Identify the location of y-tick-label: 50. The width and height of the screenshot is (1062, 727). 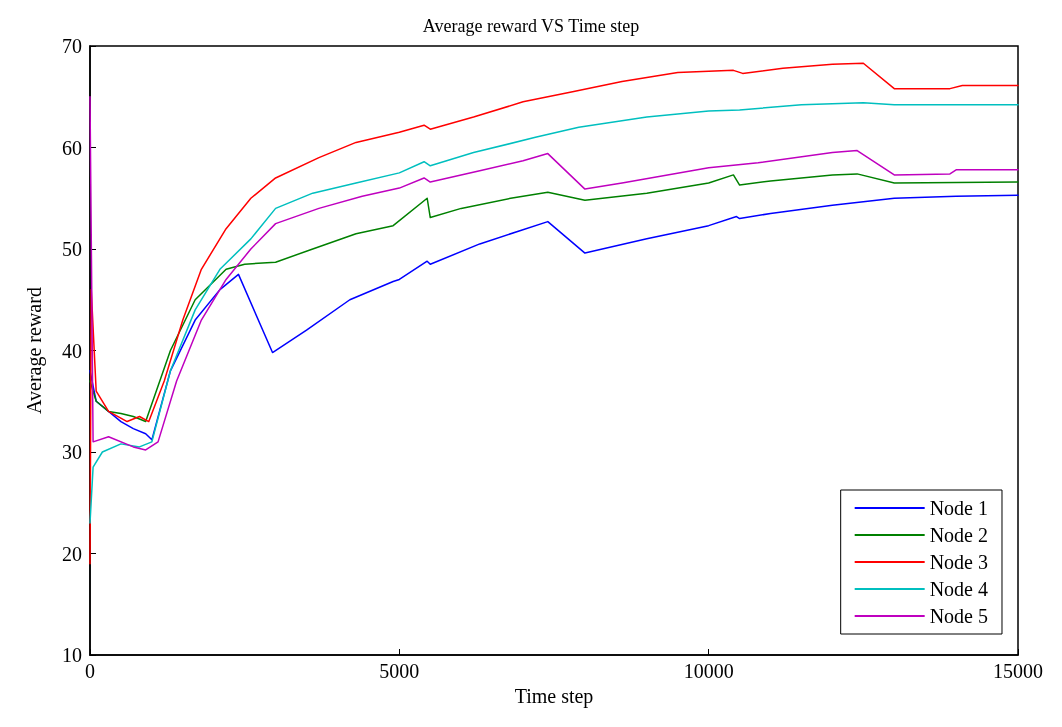
(72, 249).